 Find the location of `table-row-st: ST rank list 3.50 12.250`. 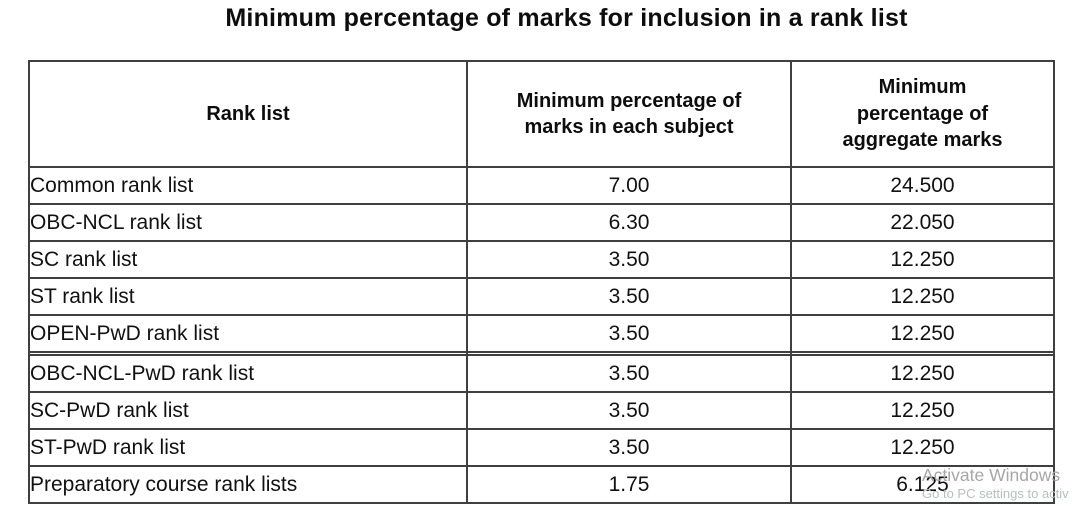

table-row-st: ST rank list 3.50 12.250 is located at coordinates (541, 296).